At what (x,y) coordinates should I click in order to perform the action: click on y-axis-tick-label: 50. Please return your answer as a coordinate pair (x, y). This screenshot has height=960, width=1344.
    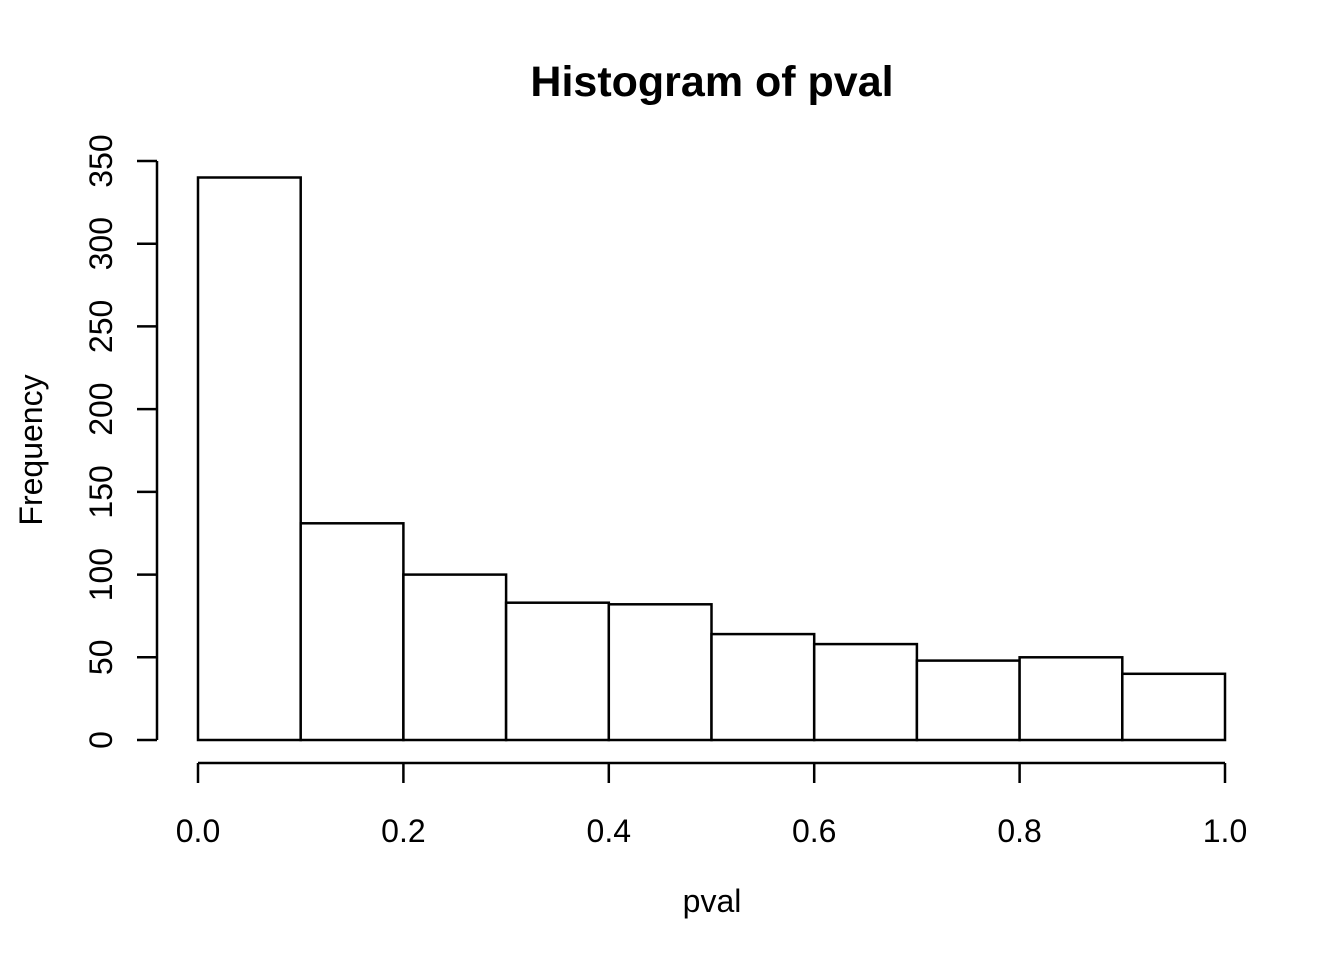
    Looking at the image, I should click on (101, 658).